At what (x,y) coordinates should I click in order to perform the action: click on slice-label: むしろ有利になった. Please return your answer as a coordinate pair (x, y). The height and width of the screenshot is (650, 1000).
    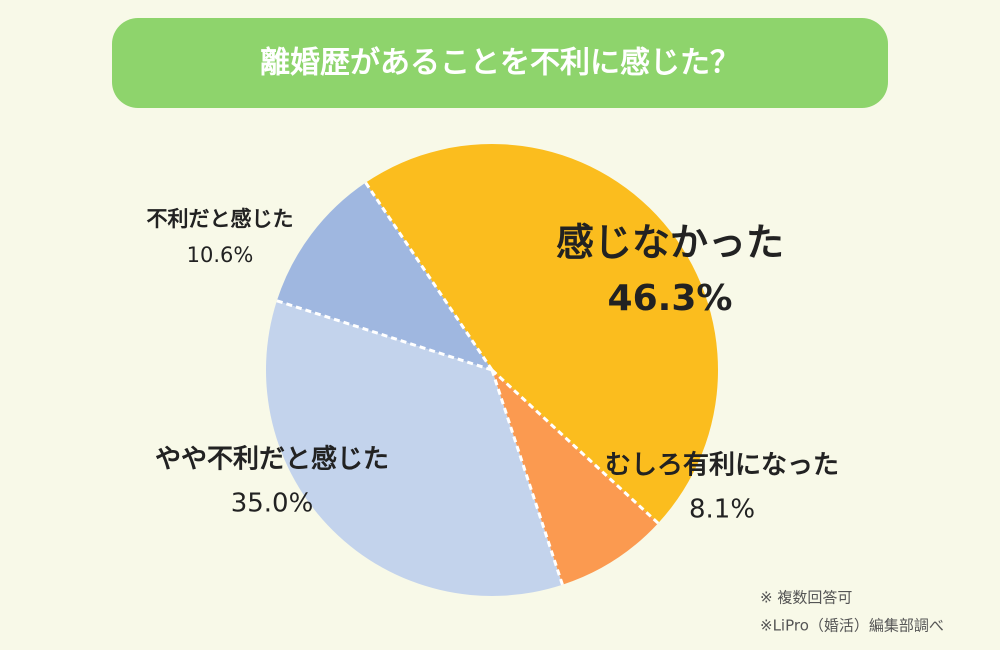
    Looking at the image, I should click on (722, 466).